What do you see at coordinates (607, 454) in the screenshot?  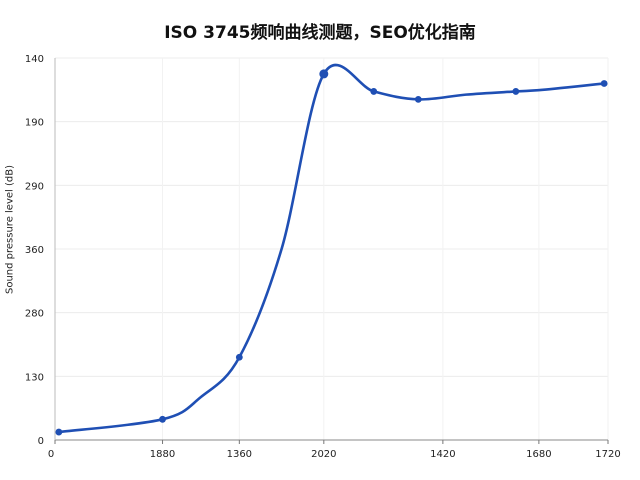 I see `x-tick-label: 1720` at bounding box center [607, 454].